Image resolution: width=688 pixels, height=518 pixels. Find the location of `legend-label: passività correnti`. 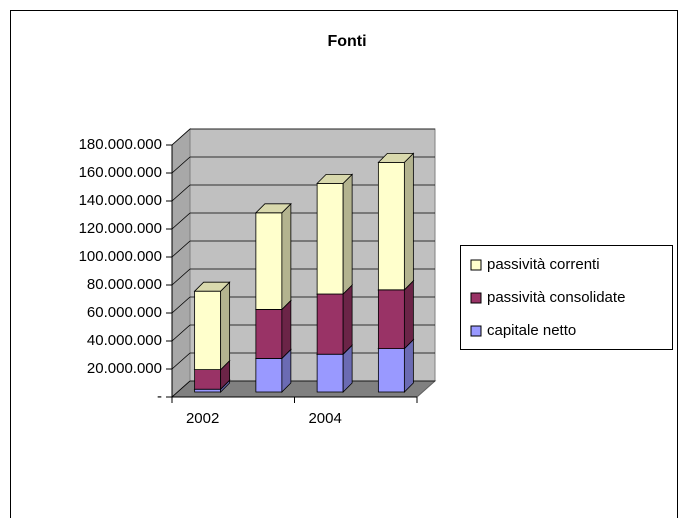

legend-label: passività correnti is located at coordinates (543, 264).